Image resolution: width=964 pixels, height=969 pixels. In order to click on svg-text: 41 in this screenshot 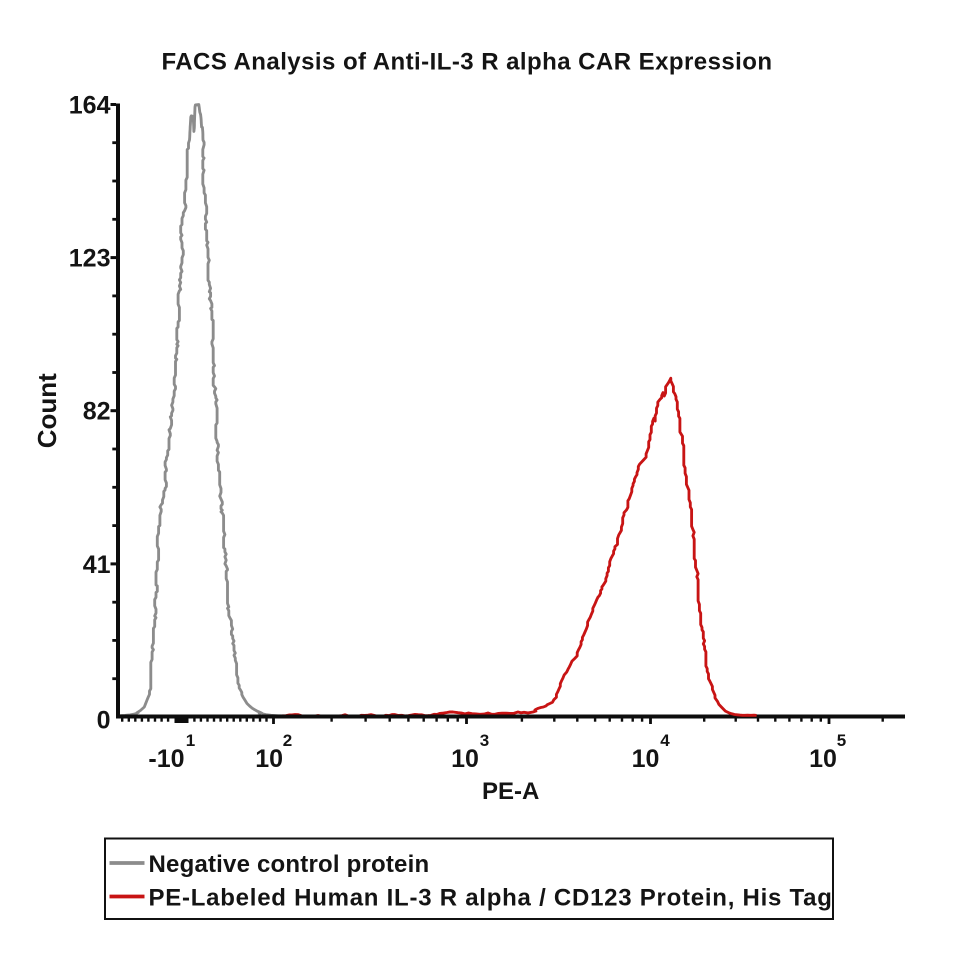, I will do `click(97, 565)`.